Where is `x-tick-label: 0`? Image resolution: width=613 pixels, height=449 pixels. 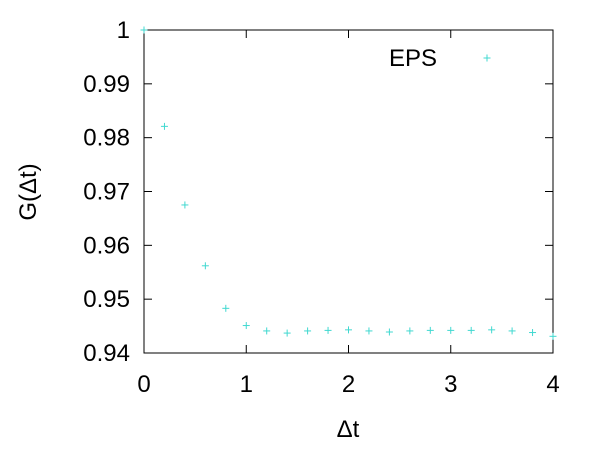 x-tick-label: 0 is located at coordinates (143, 384).